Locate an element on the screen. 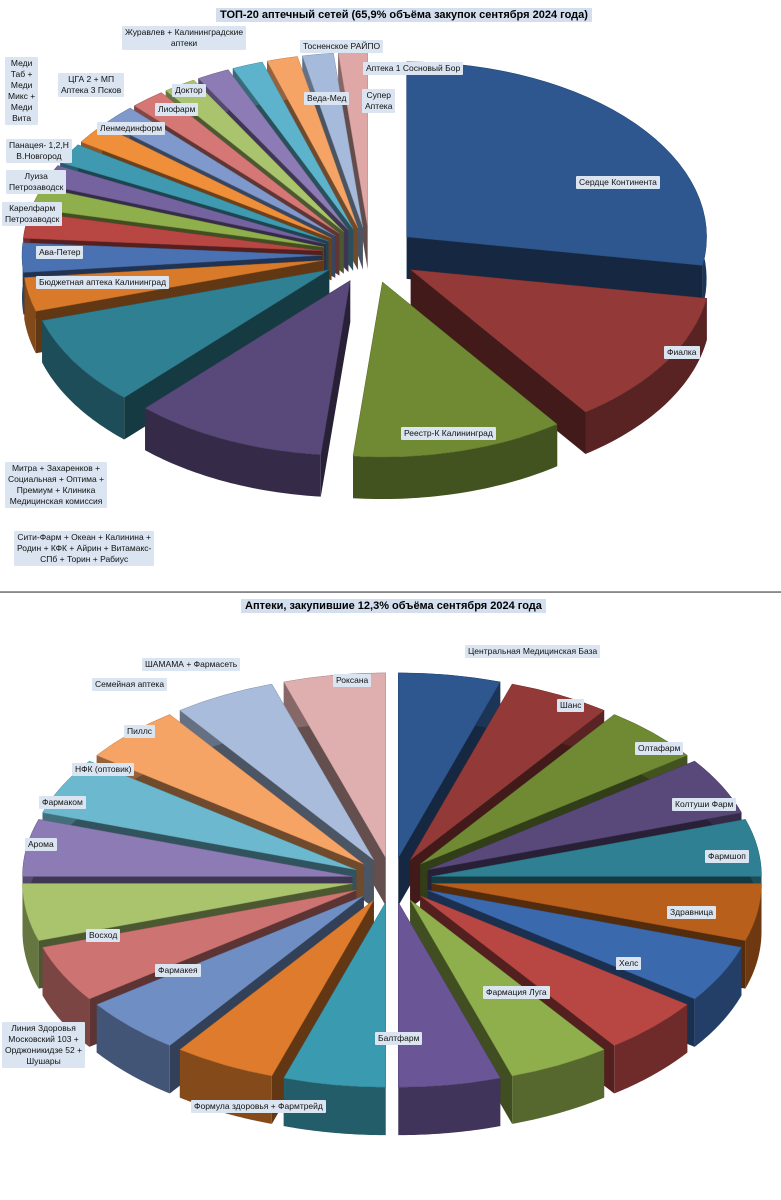 The height and width of the screenshot is (1200, 781). slice-label: Арома is located at coordinates (41, 844).